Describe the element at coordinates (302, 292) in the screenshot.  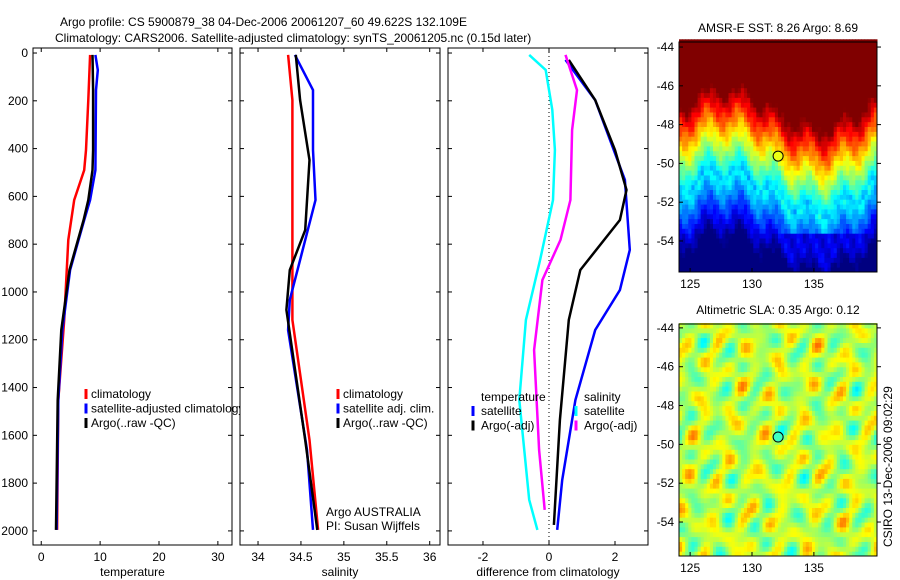
I see `series-line-argo-raw-qc-` at that location.